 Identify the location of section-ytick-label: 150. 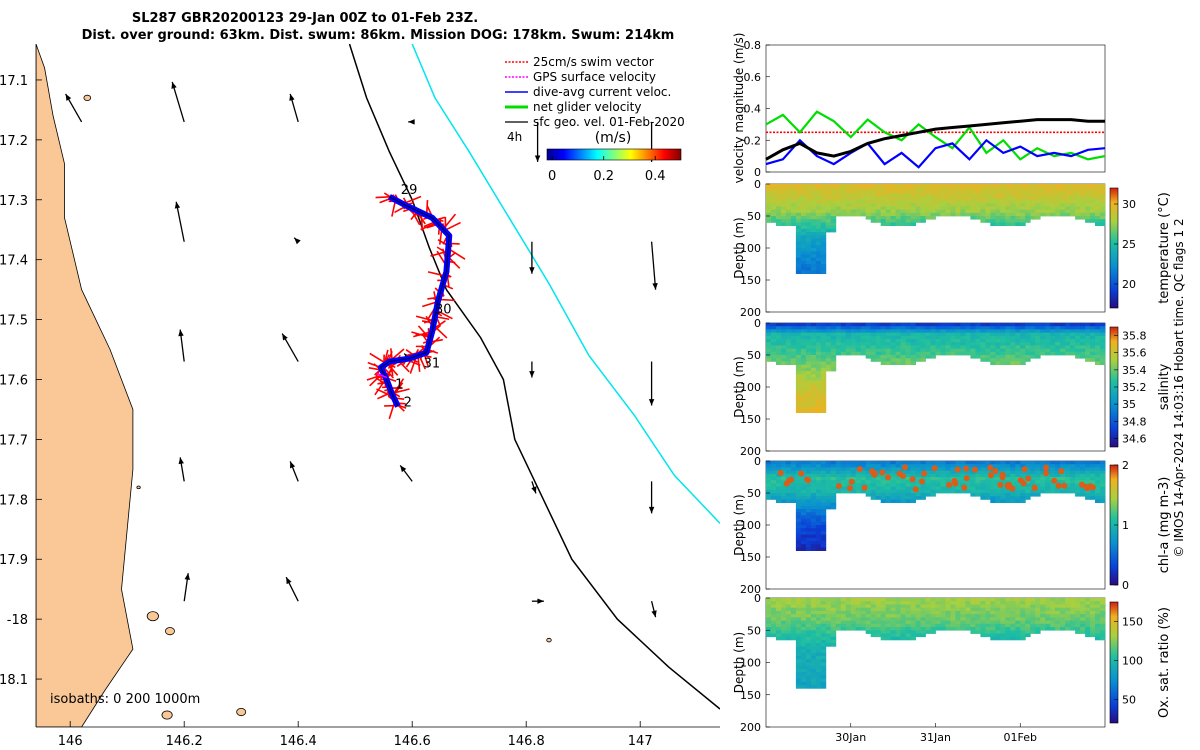
(750, 695).